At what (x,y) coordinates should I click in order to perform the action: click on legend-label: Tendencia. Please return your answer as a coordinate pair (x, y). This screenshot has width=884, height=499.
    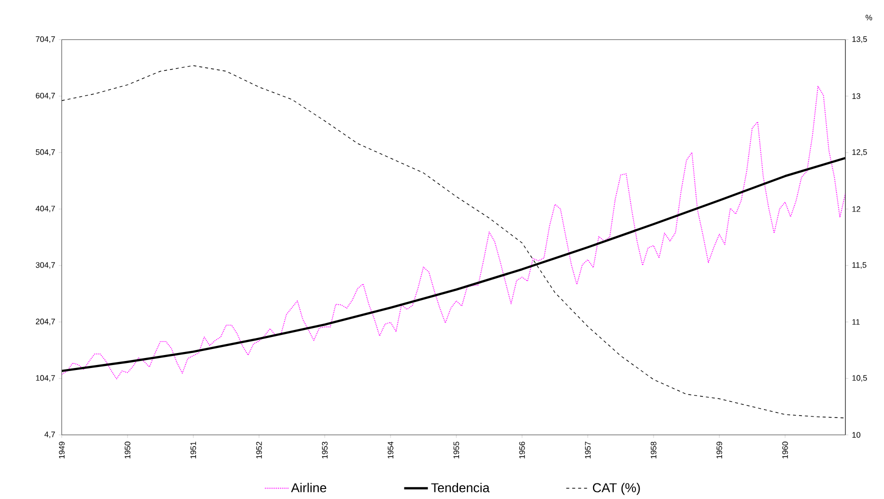
    Looking at the image, I should click on (460, 487).